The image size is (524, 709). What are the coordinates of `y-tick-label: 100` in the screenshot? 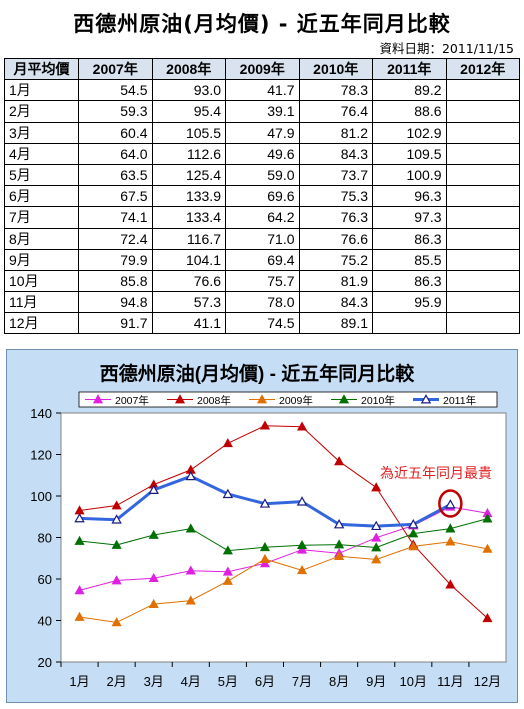 It's located at (41, 496).